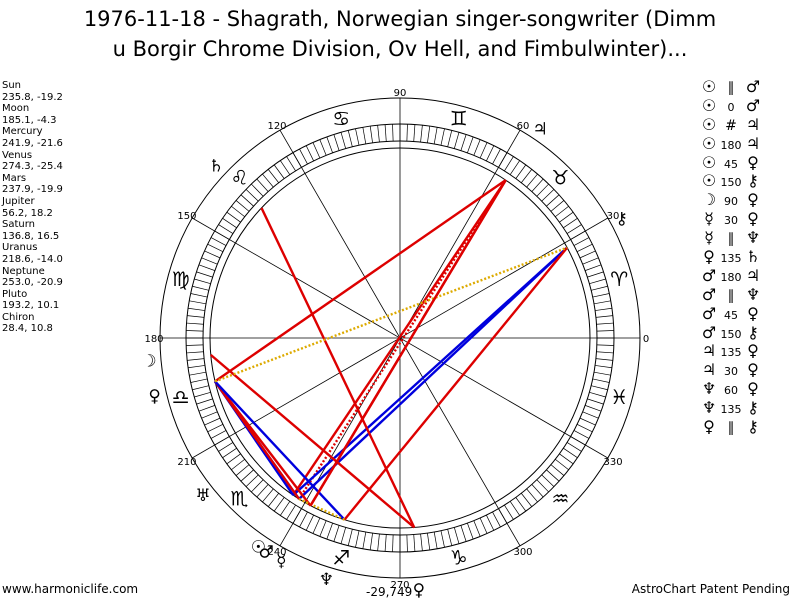 This screenshot has width=800, height=600. What do you see at coordinates (32, 97) in the screenshot?
I see `position-coords-sun: 235.8, -19.2` at bounding box center [32, 97].